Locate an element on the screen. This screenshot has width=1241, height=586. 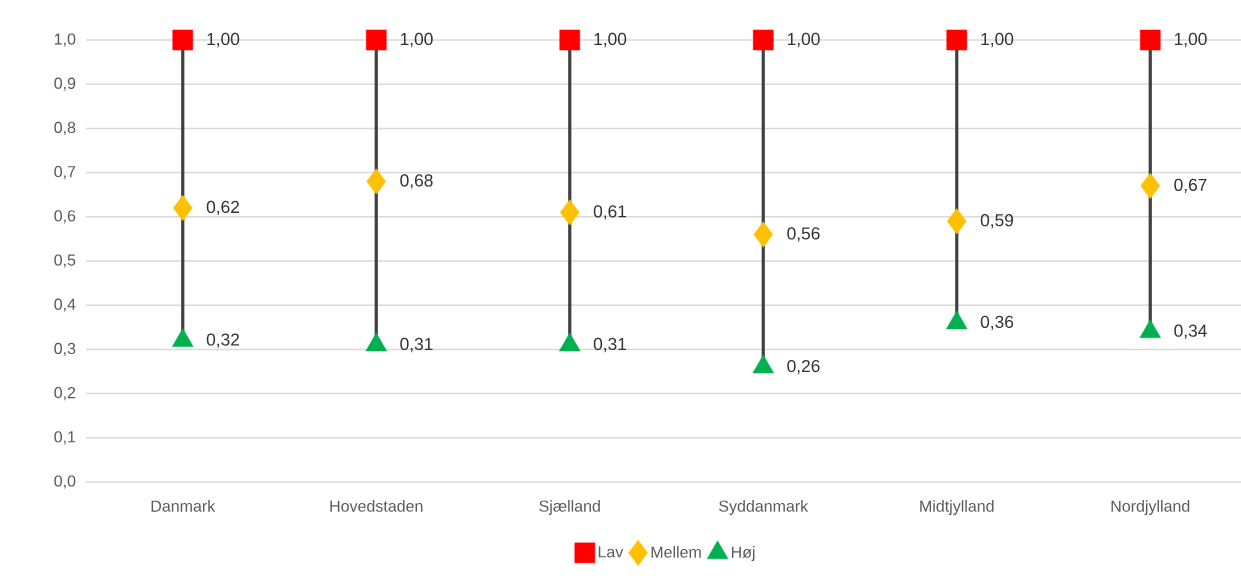
y-tick-label: 1,0 is located at coordinates (65, 40).